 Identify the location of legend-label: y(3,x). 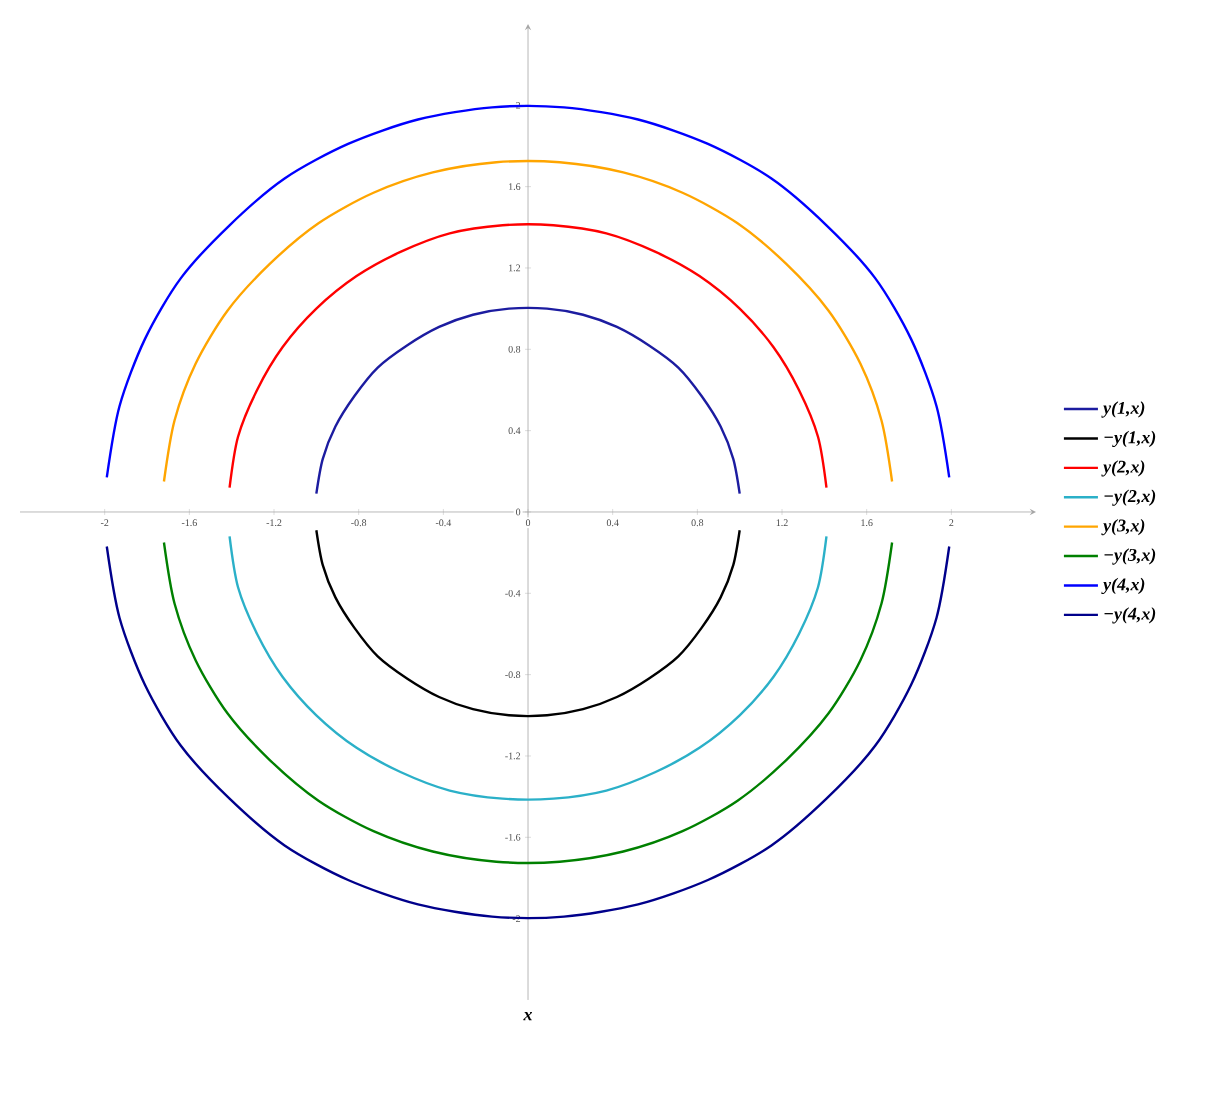
(1123, 527).